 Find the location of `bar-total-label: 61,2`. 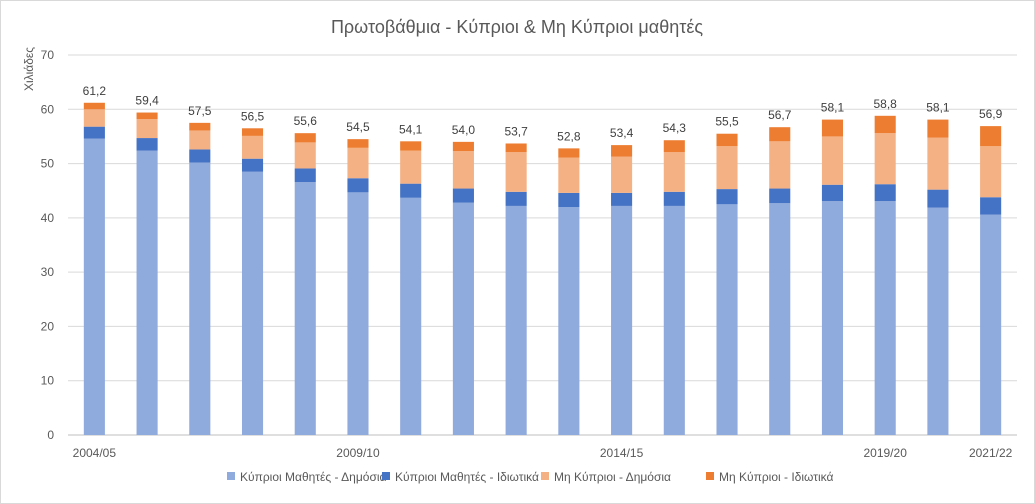

bar-total-label: 61,2 is located at coordinates (95, 91).